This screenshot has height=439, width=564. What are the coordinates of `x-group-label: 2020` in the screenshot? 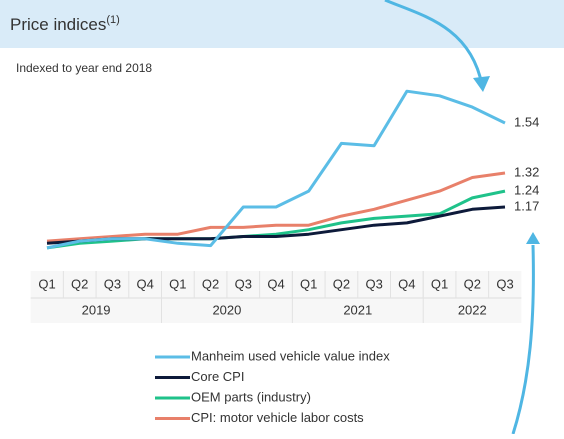 It's located at (226, 309).